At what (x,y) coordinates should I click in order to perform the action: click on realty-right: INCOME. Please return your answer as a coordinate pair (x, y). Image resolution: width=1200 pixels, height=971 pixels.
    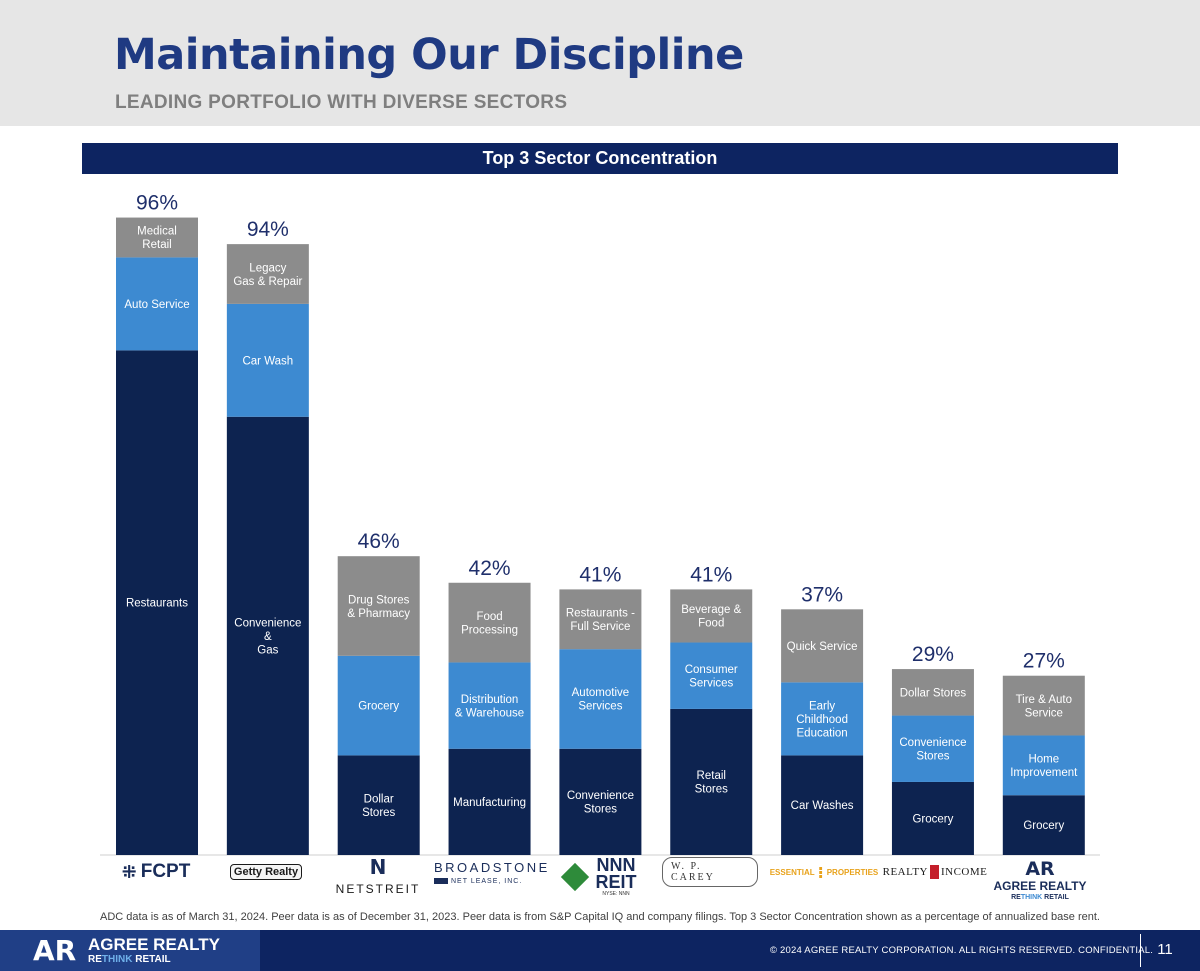
    Looking at the image, I should click on (964, 872).